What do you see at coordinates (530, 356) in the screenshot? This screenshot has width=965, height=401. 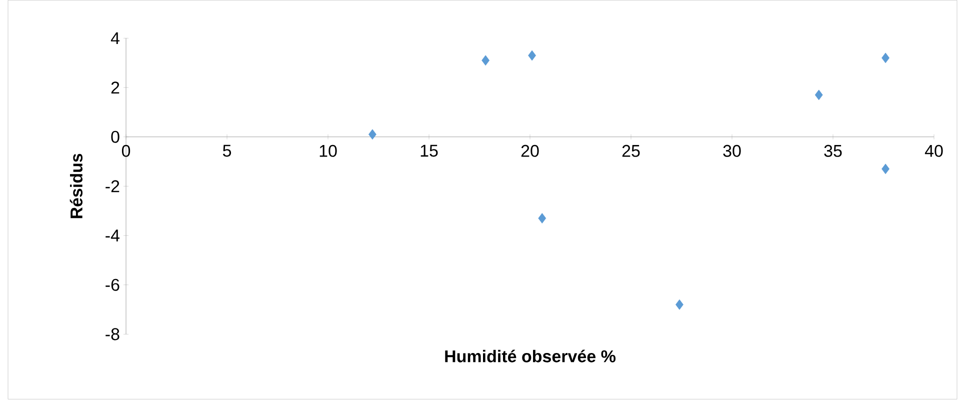 I see `x-axis-title: Humidité observée %` at bounding box center [530, 356].